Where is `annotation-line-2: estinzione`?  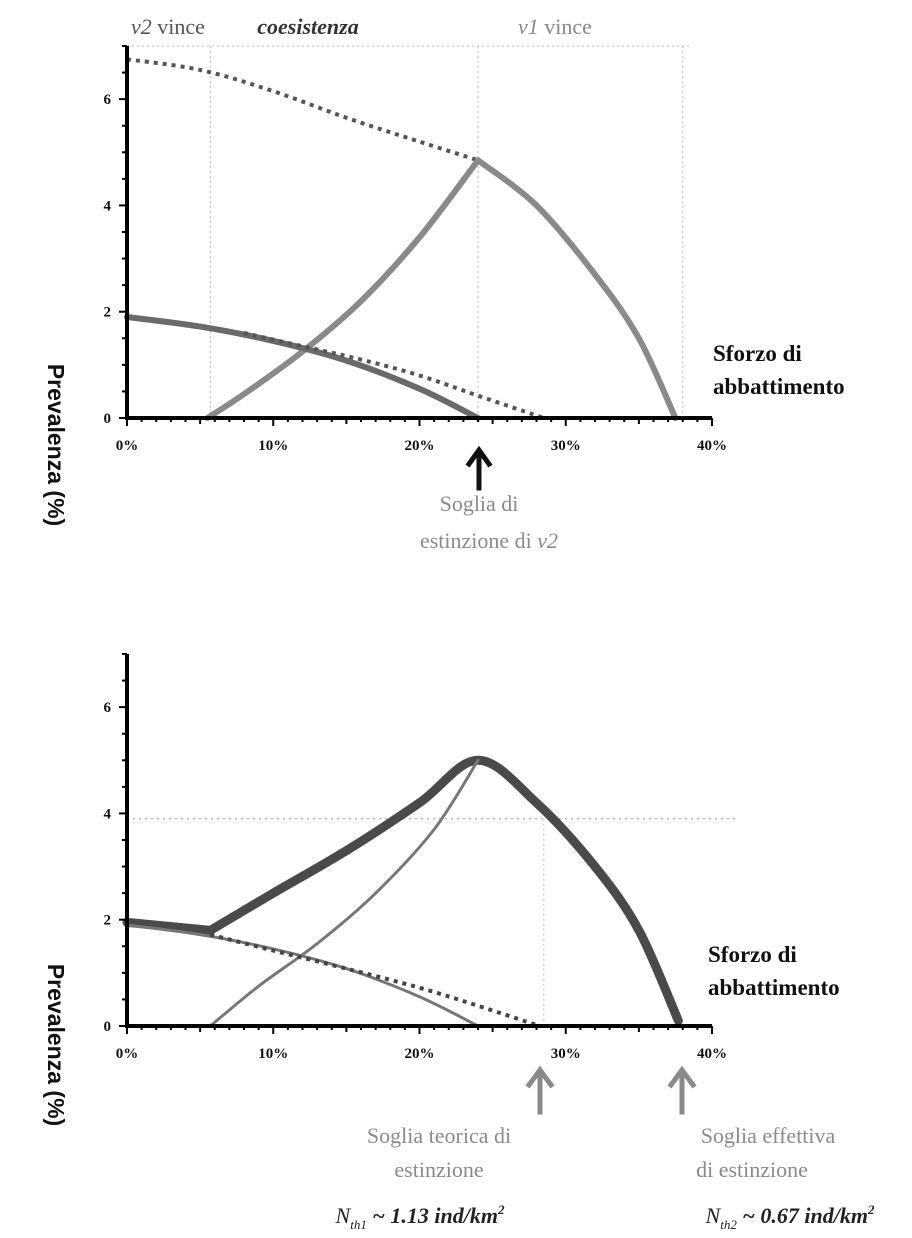
annotation-line-2: estinzione is located at coordinates (438, 1169).